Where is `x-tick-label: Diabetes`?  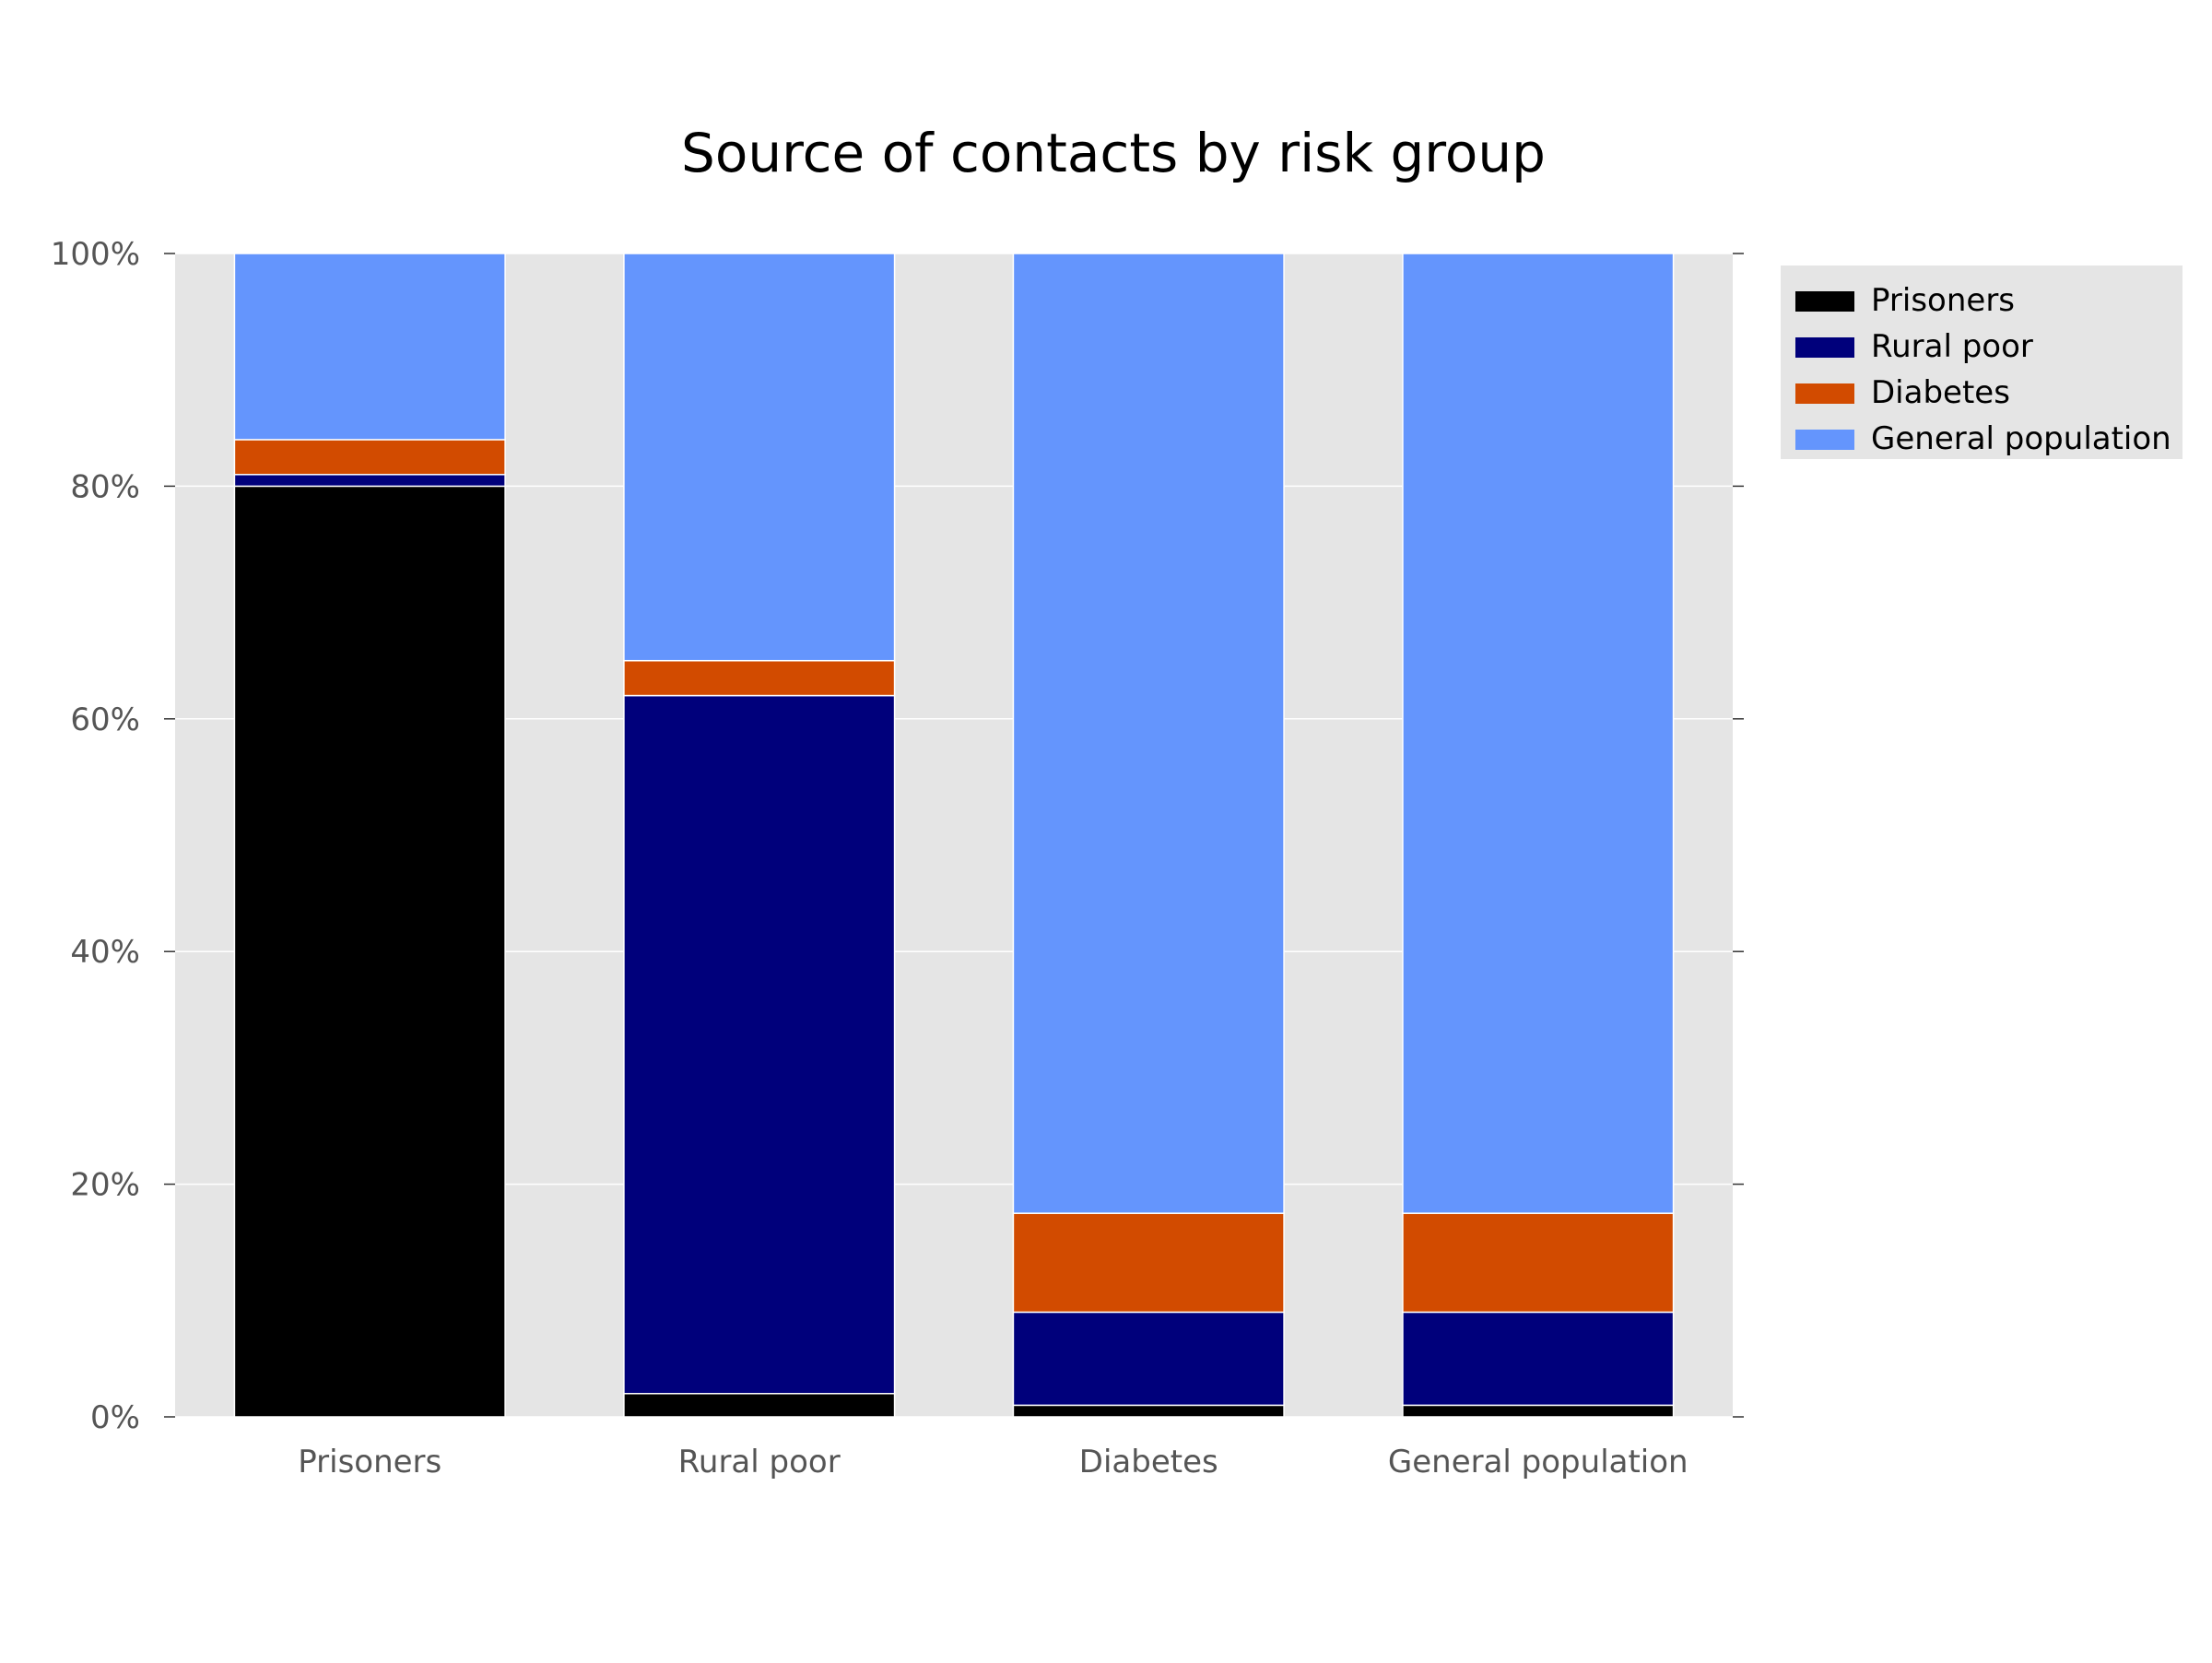
x-tick-label: Diabetes is located at coordinates (1148, 1462).